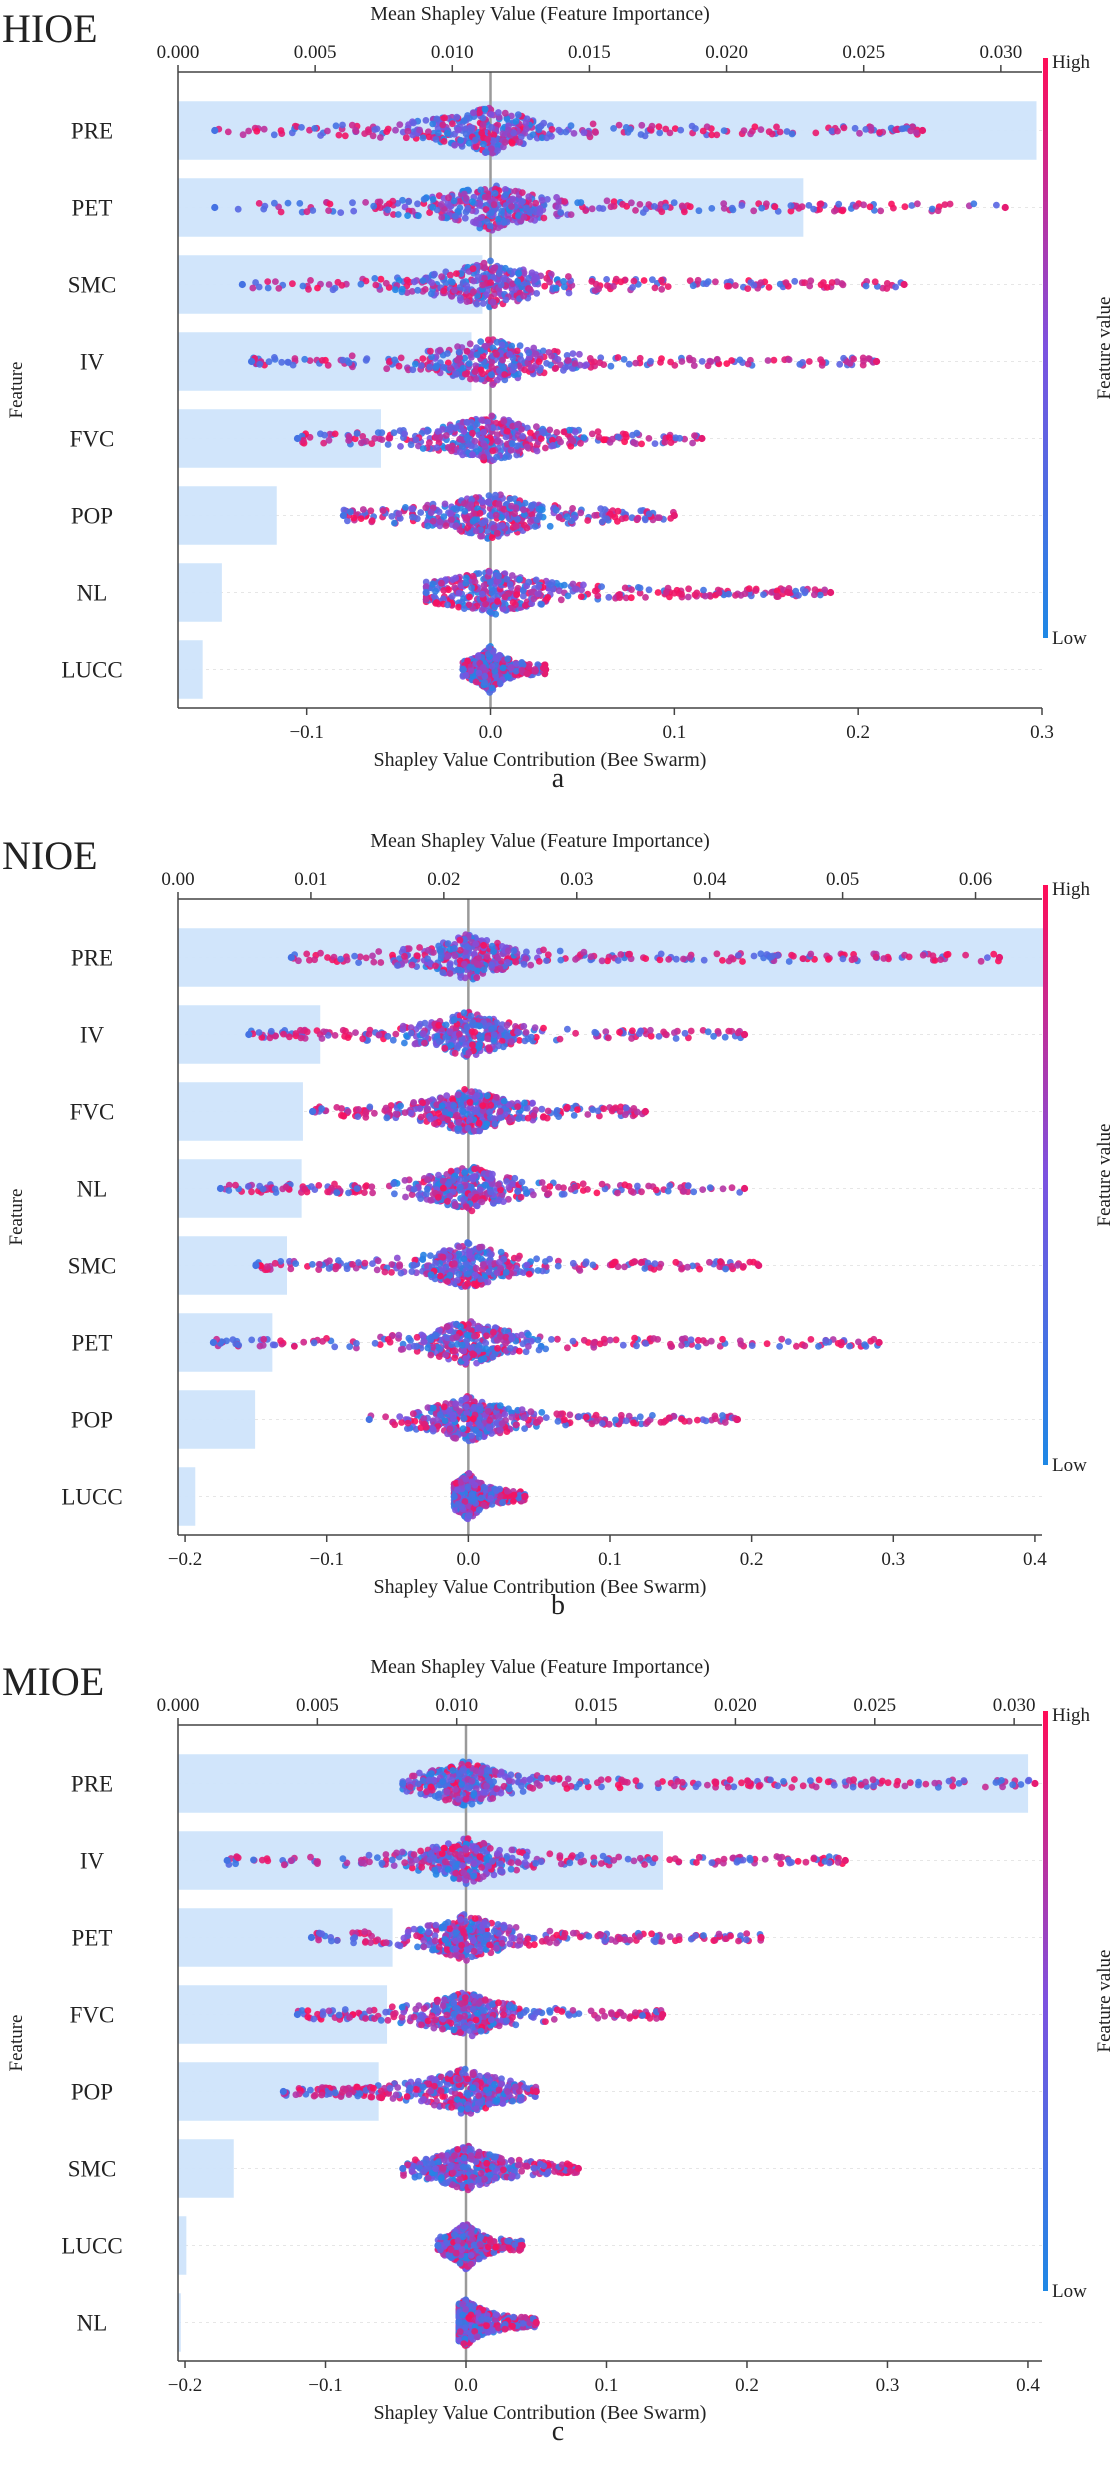 The width and height of the screenshot is (1116, 2480). Describe the element at coordinates (240, 1111) in the screenshot. I see `bar-fvc` at that location.